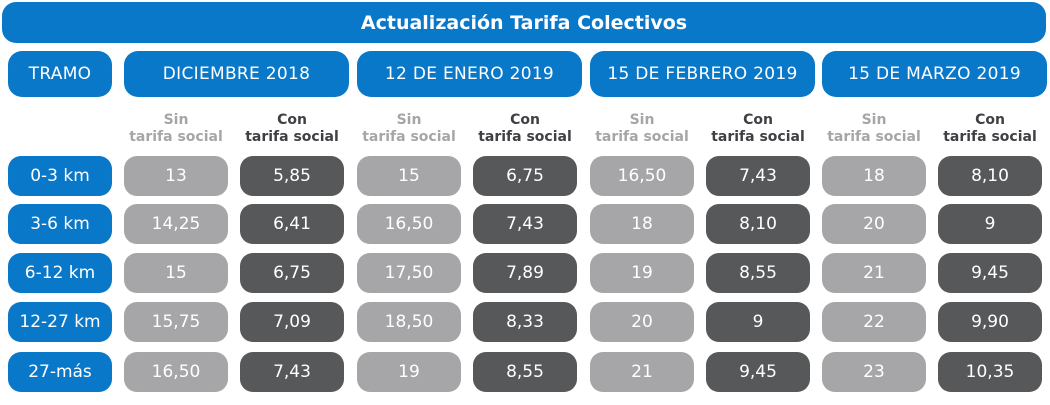 The image size is (1050, 405). Describe the element at coordinates (874, 322) in the screenshot. I see `fare-cell-sin: 22` at that location.